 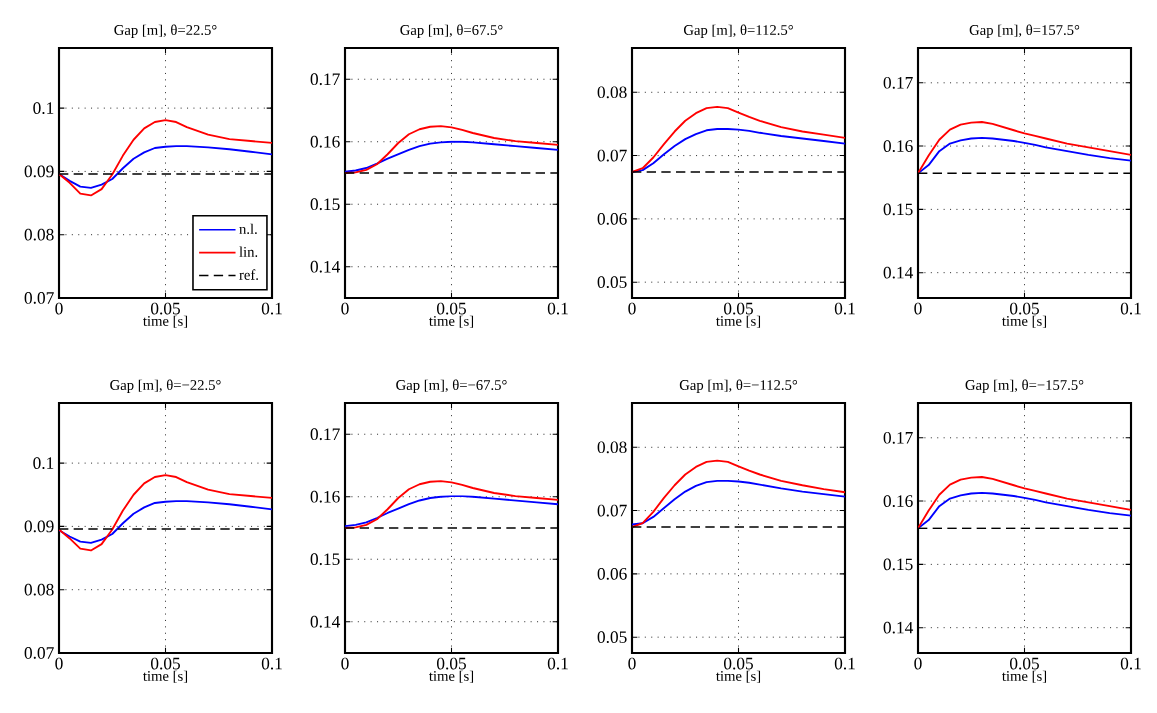 What do you see at coordinates (451, 31) in the screenshot?
I see `chart-title: Gap [m], θ=67.5°` at bounding box center [451, 31].